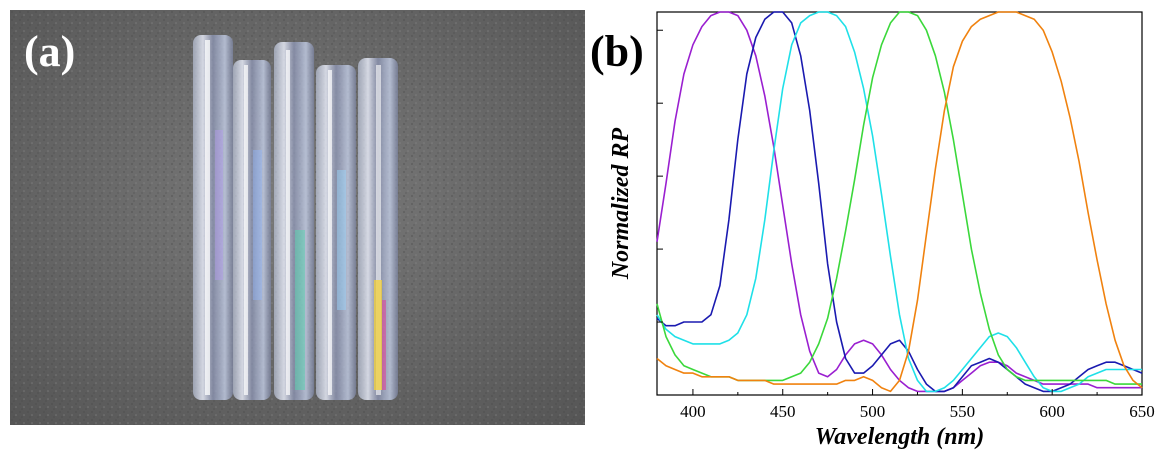 The width and height of the screenshot is (1160, 451). What do you see at coordinates (900, 437) in the screenshot?
I see `x-axis-label: Wavelength (nm)` at bounding box center [900, 437].